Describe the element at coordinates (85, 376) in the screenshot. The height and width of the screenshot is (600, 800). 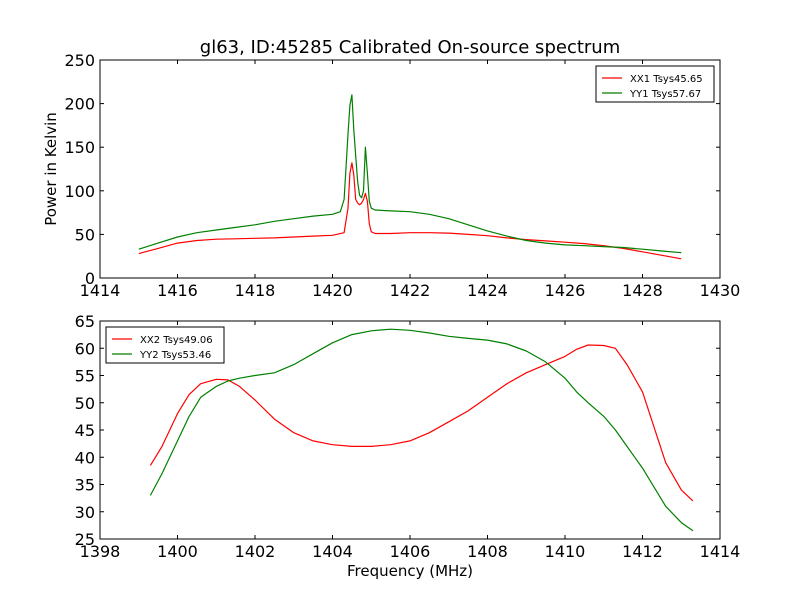
I see `chart-1-ytick-label-6: 55` at that location.